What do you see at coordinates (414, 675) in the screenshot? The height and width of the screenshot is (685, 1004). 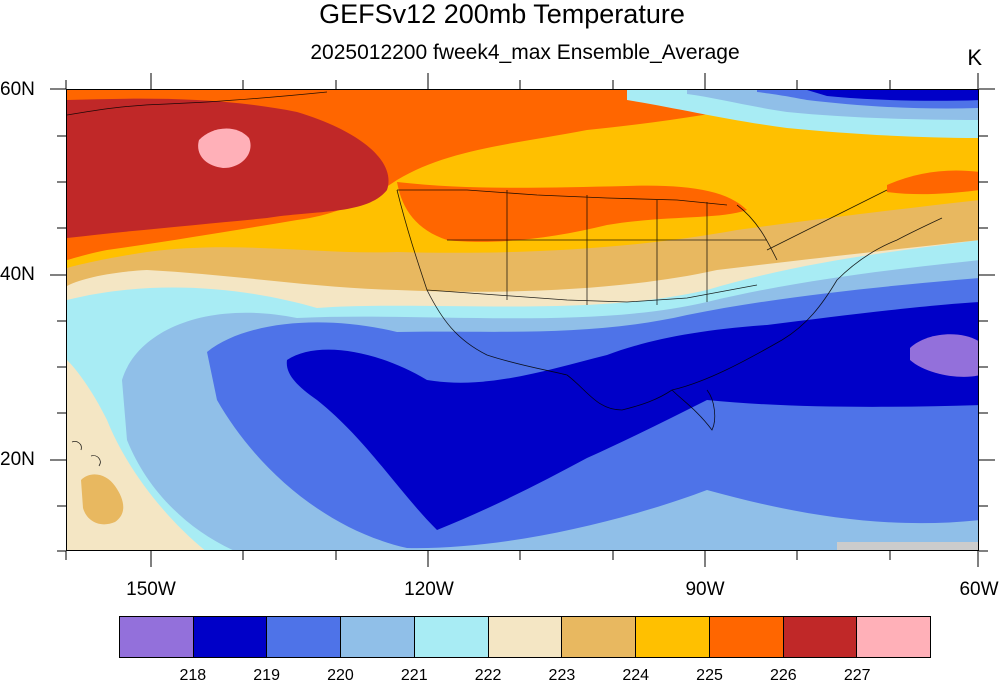 I see `colorbar-label: 221` at bounding box center [414, 675].